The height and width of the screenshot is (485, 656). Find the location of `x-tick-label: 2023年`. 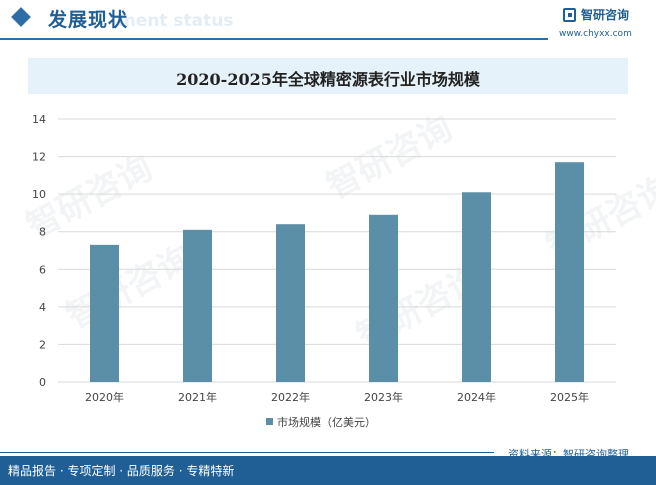

x-tick-label: 2023年 is located at coordinates (383, 397).